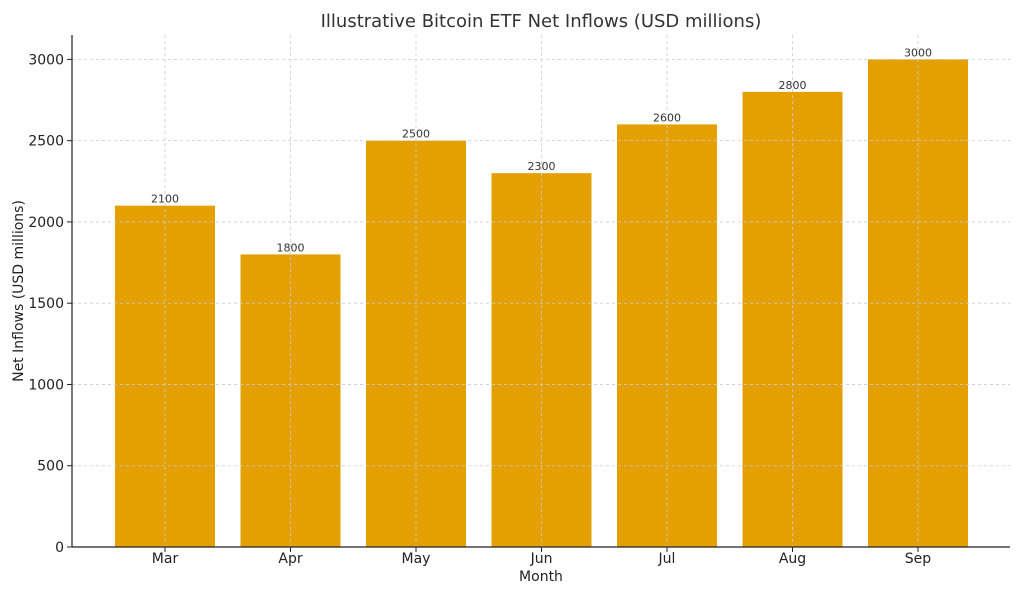 This screenshot has height=597, width=1024. Describe the element at coordinates (542, 166) in the screenshot. I see `data-label-jun: 2300` at that location.